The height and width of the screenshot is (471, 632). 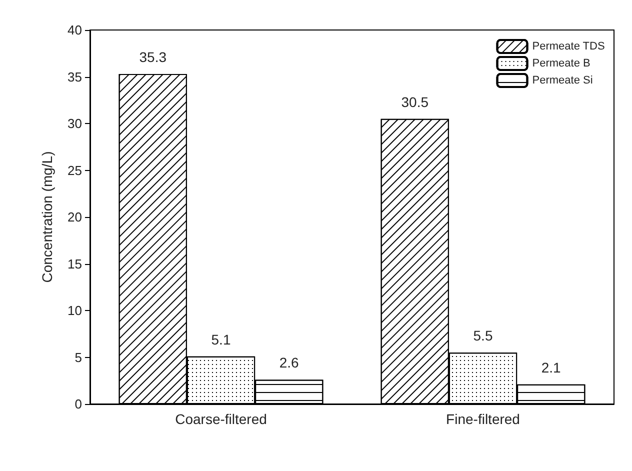 I want to click on data-label: 5.1, so click(x=221, y=339).